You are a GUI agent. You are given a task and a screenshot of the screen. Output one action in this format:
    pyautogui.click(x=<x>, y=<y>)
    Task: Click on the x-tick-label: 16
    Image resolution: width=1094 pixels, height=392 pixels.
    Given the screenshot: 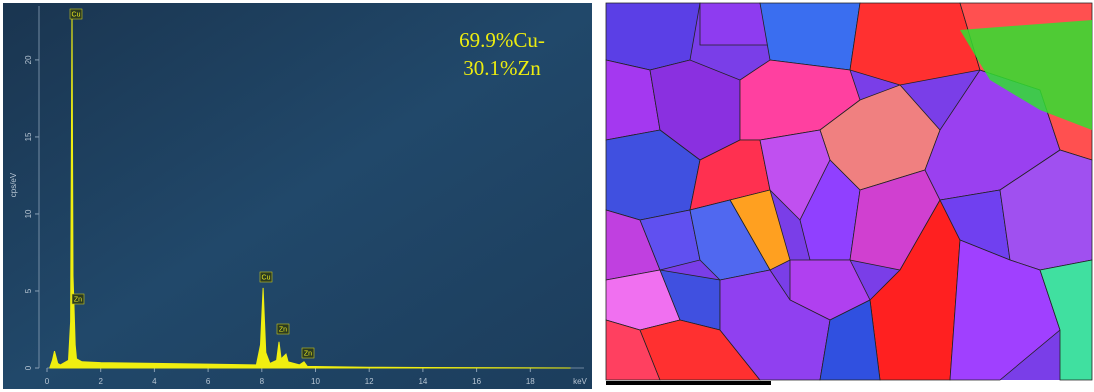 What is the action you would take?
    pyautogui.click(x=476, y=381)
    